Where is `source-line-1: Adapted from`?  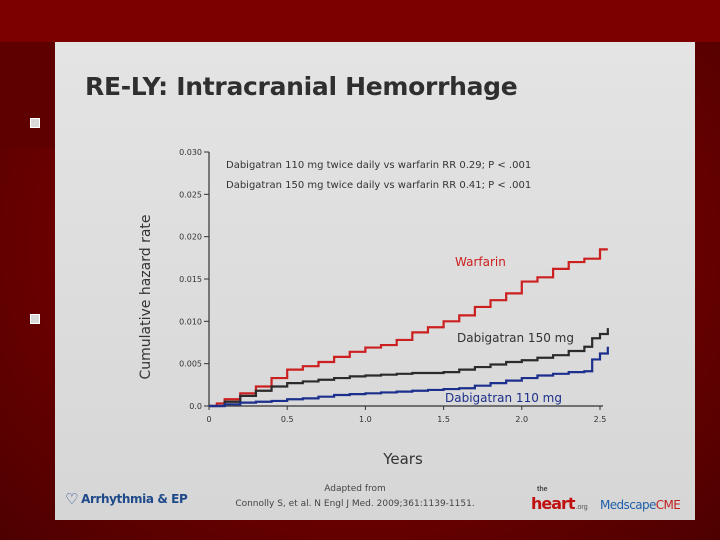
source-line-1: Adapted from is located at coordinates (355, 489).